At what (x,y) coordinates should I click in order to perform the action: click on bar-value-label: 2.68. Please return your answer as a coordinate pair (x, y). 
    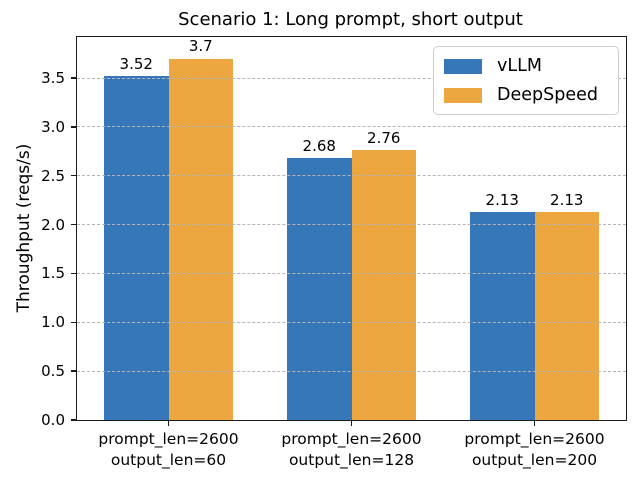
    Looking at the image, I should click on (319, 146).